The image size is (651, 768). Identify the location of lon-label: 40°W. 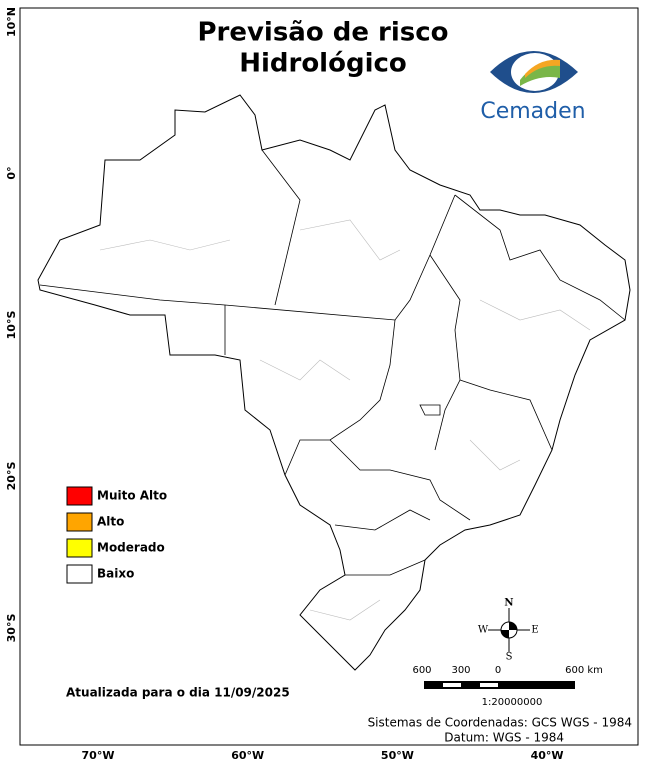
(547, 755).